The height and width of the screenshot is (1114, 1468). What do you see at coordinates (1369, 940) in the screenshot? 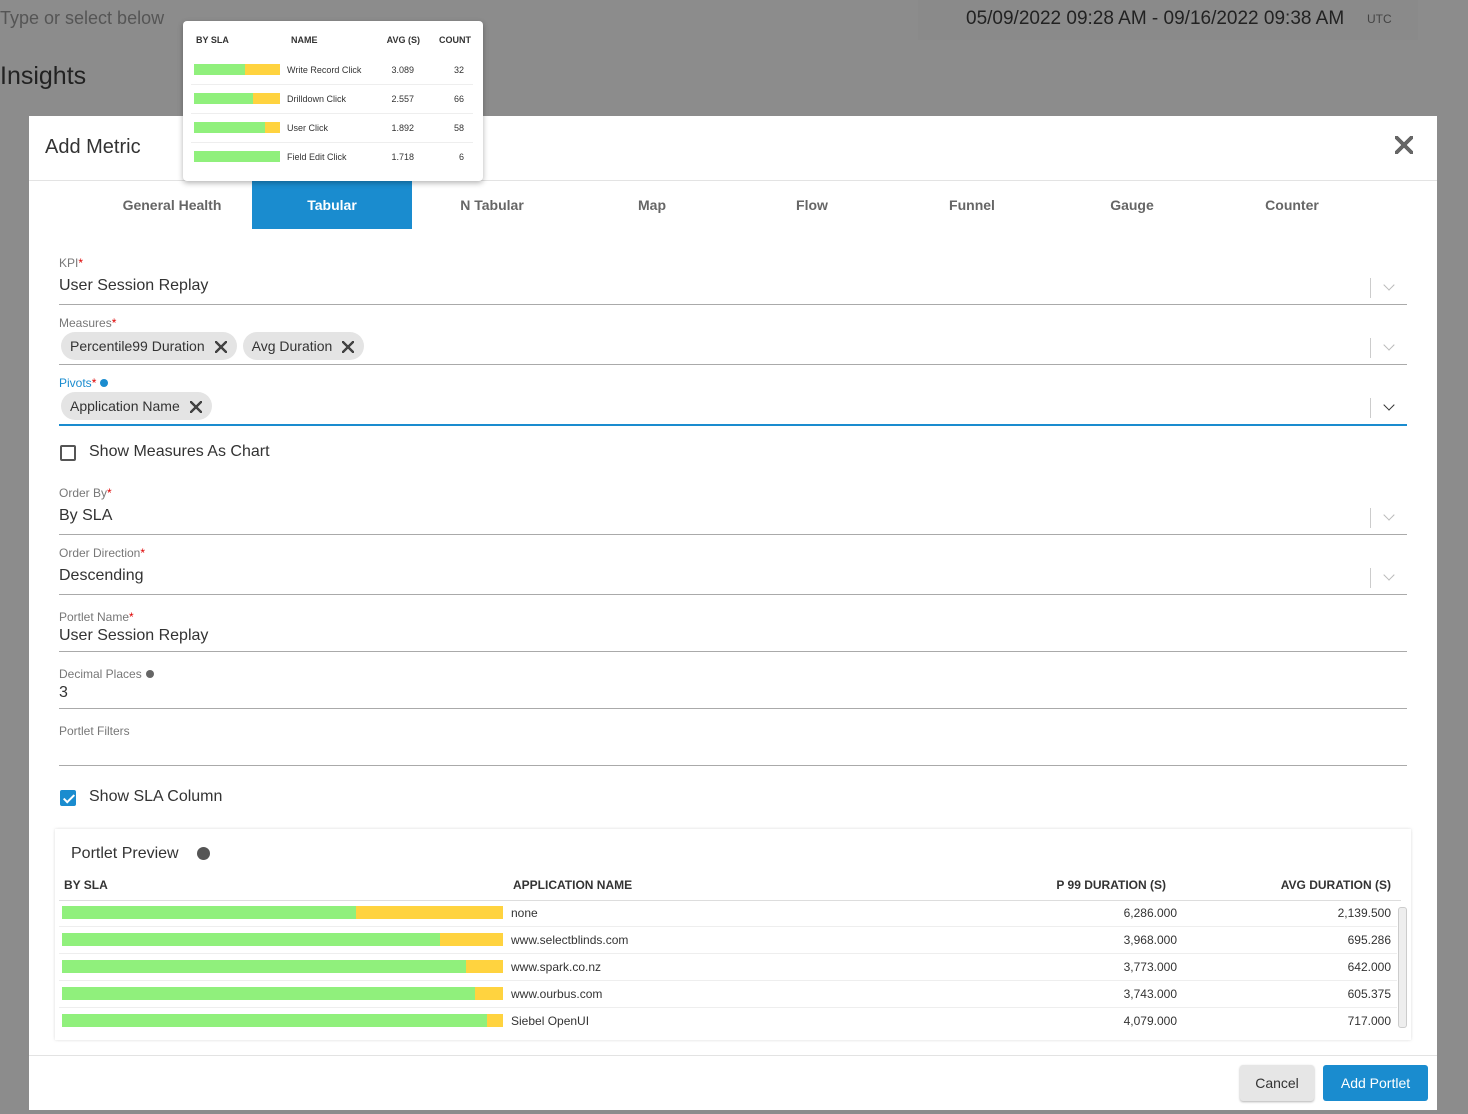
I see `cell: 695.286` at bounding box center [1369, 940].